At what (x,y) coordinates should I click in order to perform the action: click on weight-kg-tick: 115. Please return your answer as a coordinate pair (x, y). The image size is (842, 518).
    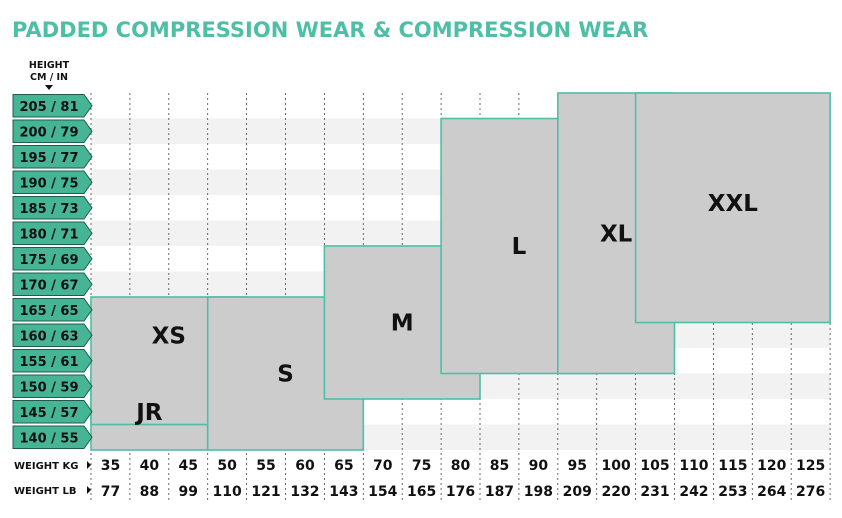
    Looking at the image, I should click on (732, 466).